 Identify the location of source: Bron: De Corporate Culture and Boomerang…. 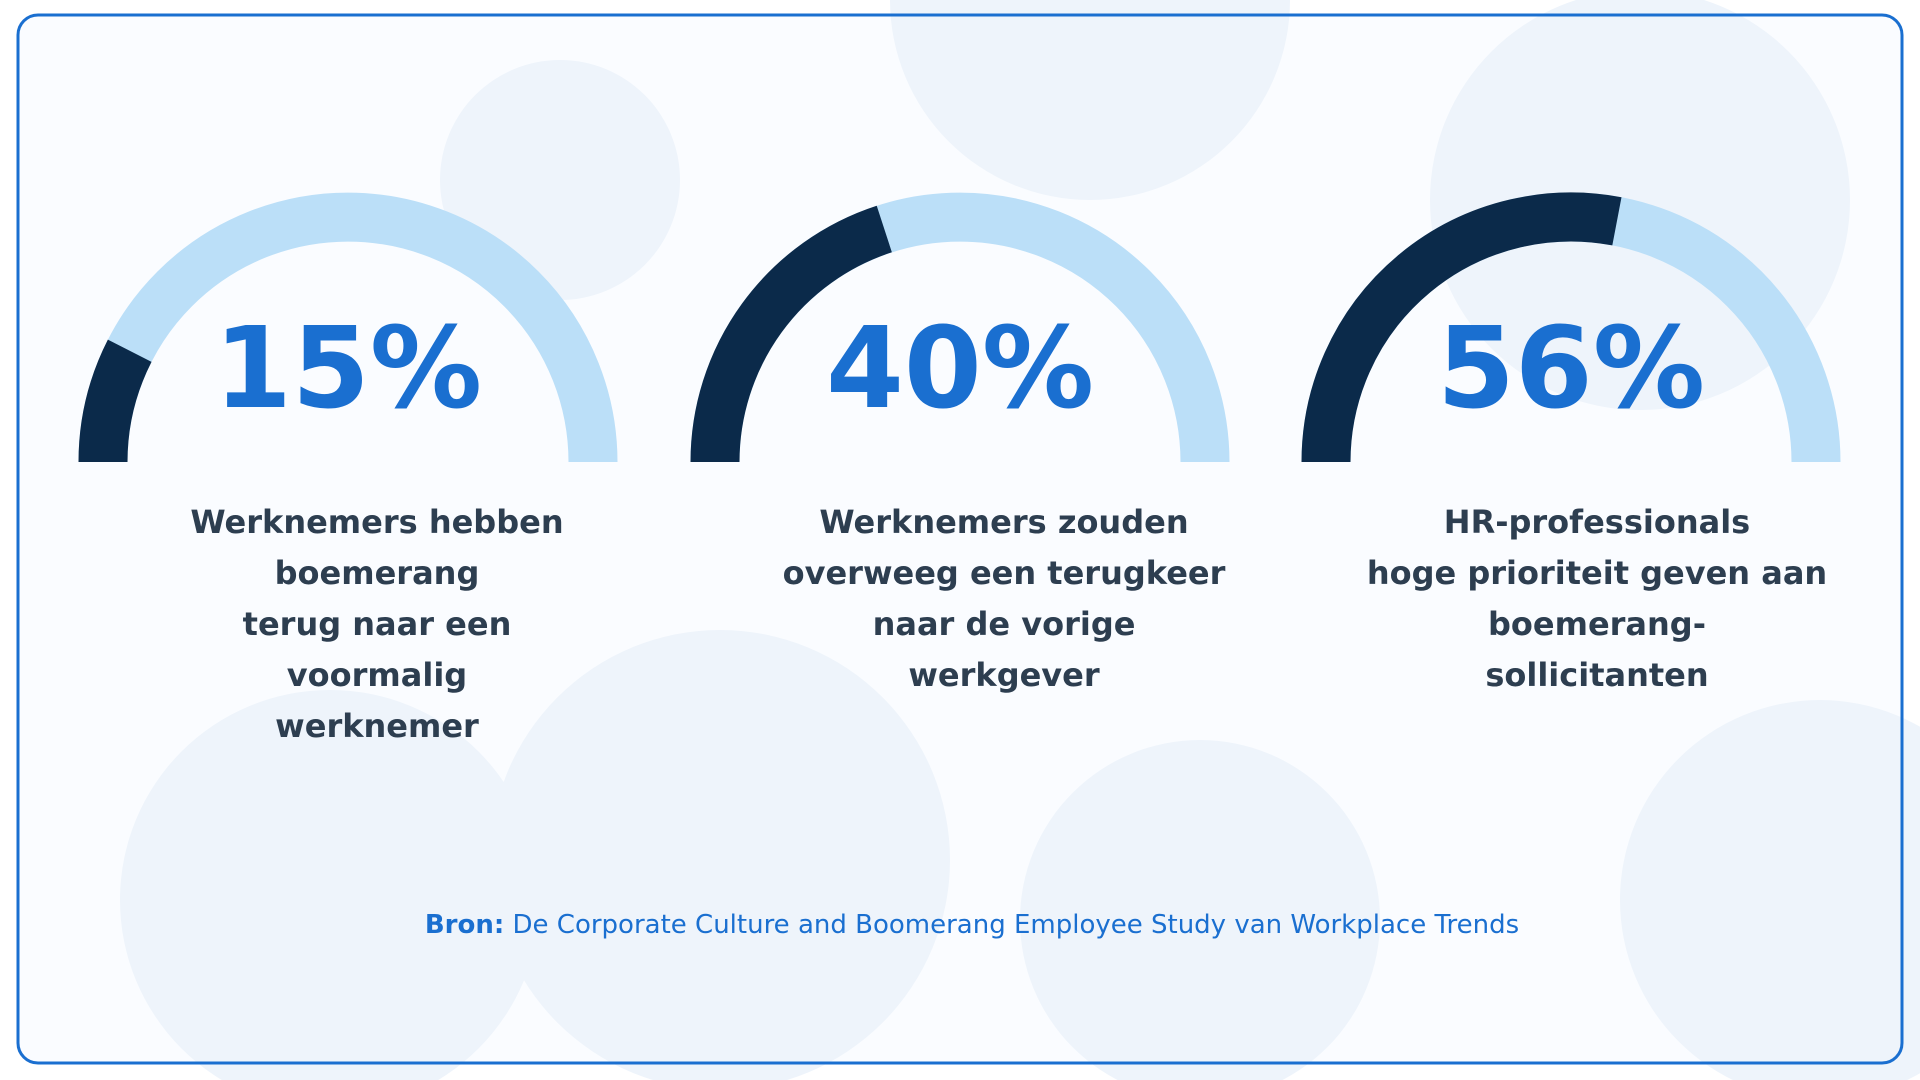
(972, 925).